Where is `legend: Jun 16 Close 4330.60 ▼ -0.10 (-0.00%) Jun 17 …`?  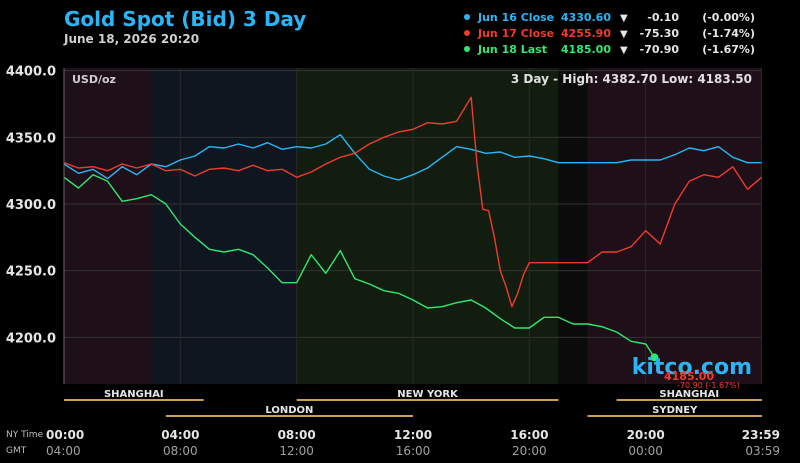 legend: Jun 16 Close 4330.60 ▼ -0.10 (-0.00%) Jun 17 … is located at coordinates (609, 33).